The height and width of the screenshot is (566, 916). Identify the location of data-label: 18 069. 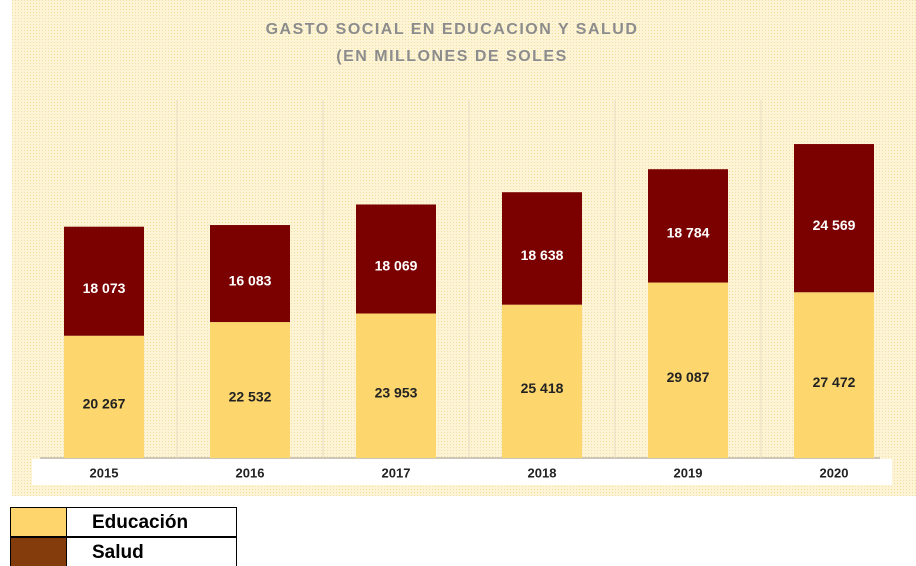
(396, 266).